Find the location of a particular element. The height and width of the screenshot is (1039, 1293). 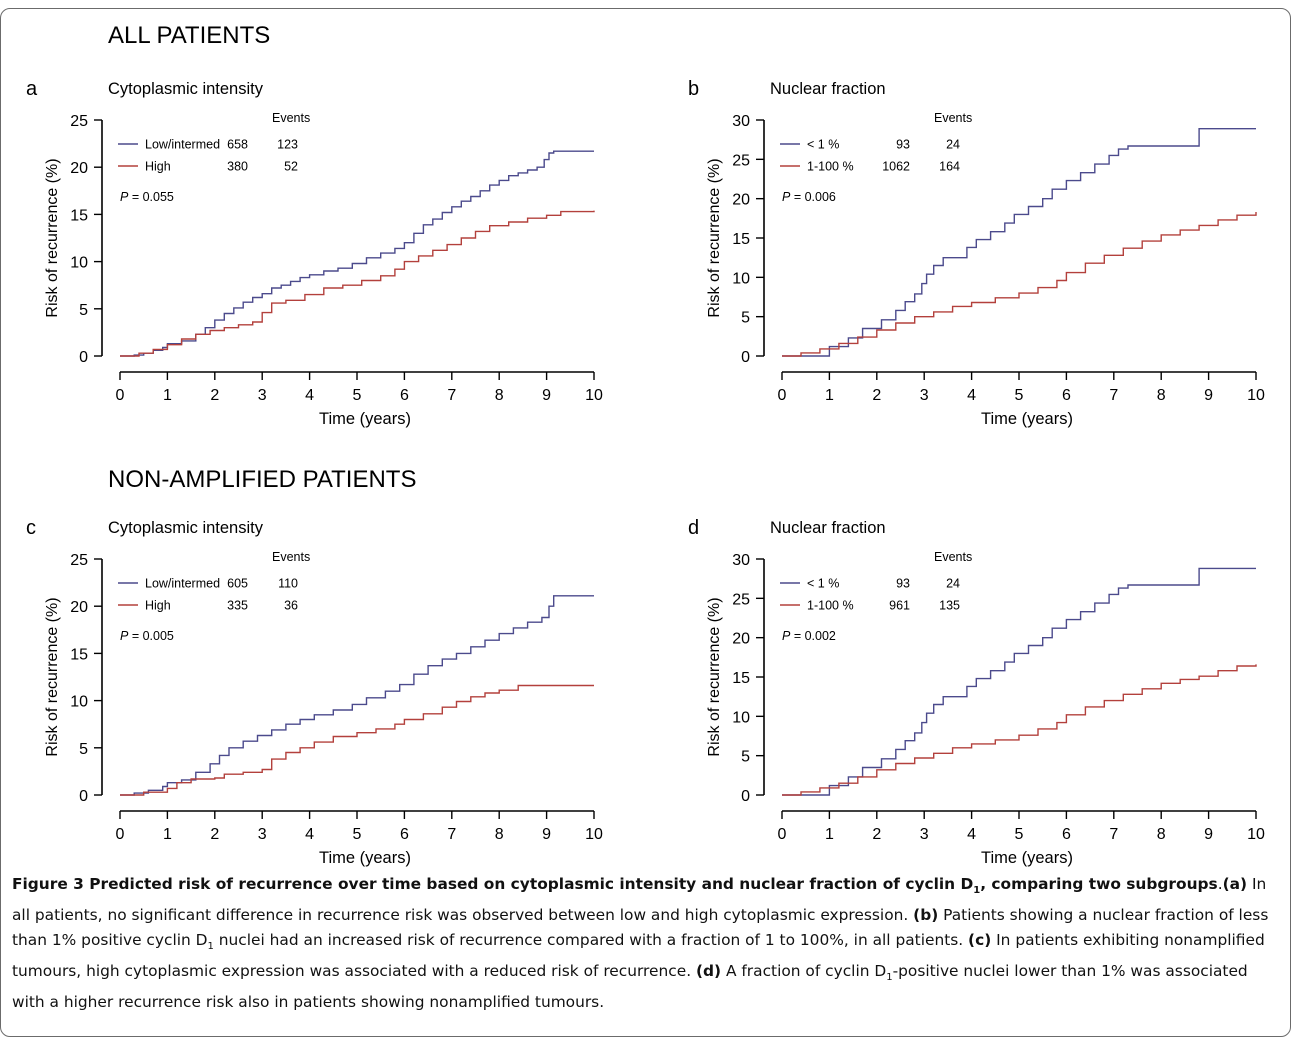

caption-title-sub: 1 is located at coordinates (977, 891).